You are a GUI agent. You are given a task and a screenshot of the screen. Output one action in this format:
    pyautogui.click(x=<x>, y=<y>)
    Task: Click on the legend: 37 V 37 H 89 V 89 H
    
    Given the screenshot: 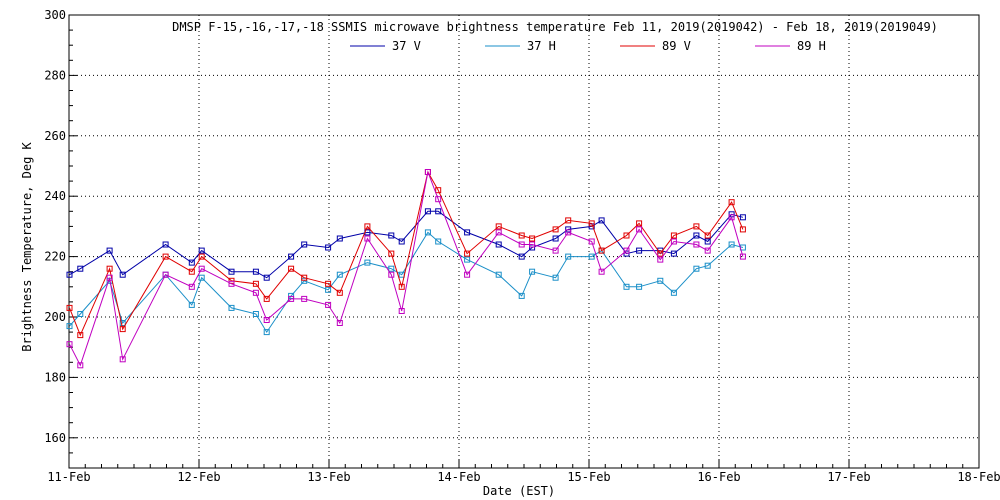 What is the action you would take?
    pyautogui.click(x=588, y=46)
    